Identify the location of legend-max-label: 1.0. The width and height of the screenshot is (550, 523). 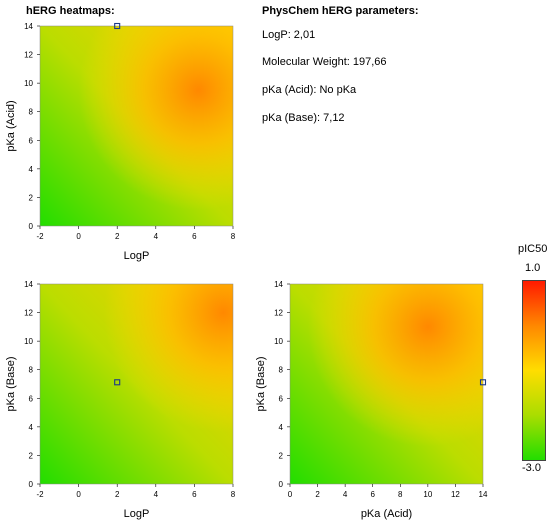
(533, 268).